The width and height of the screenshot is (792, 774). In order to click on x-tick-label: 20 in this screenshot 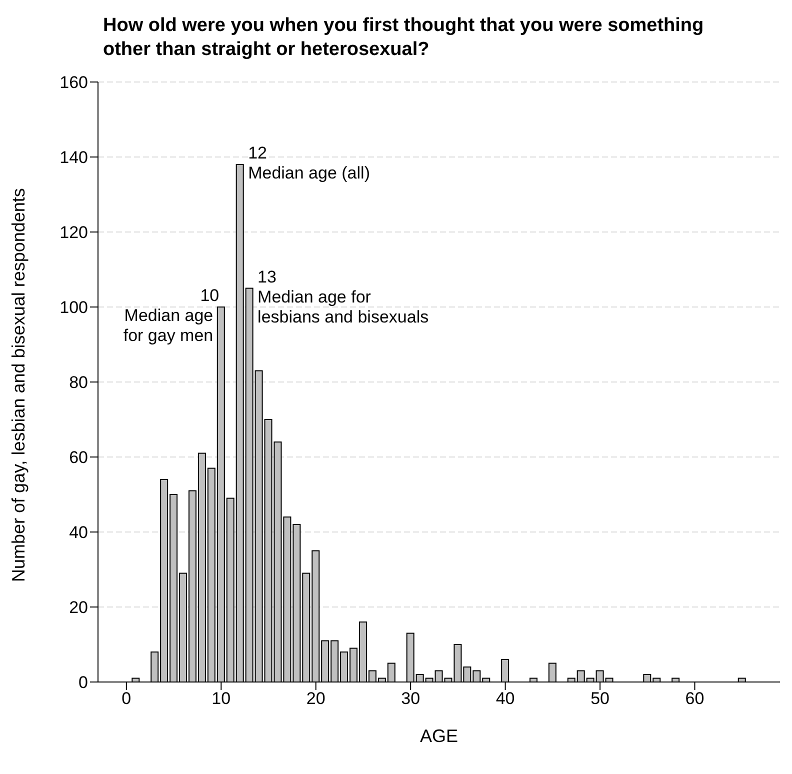, I will do `click(316, 698)`.